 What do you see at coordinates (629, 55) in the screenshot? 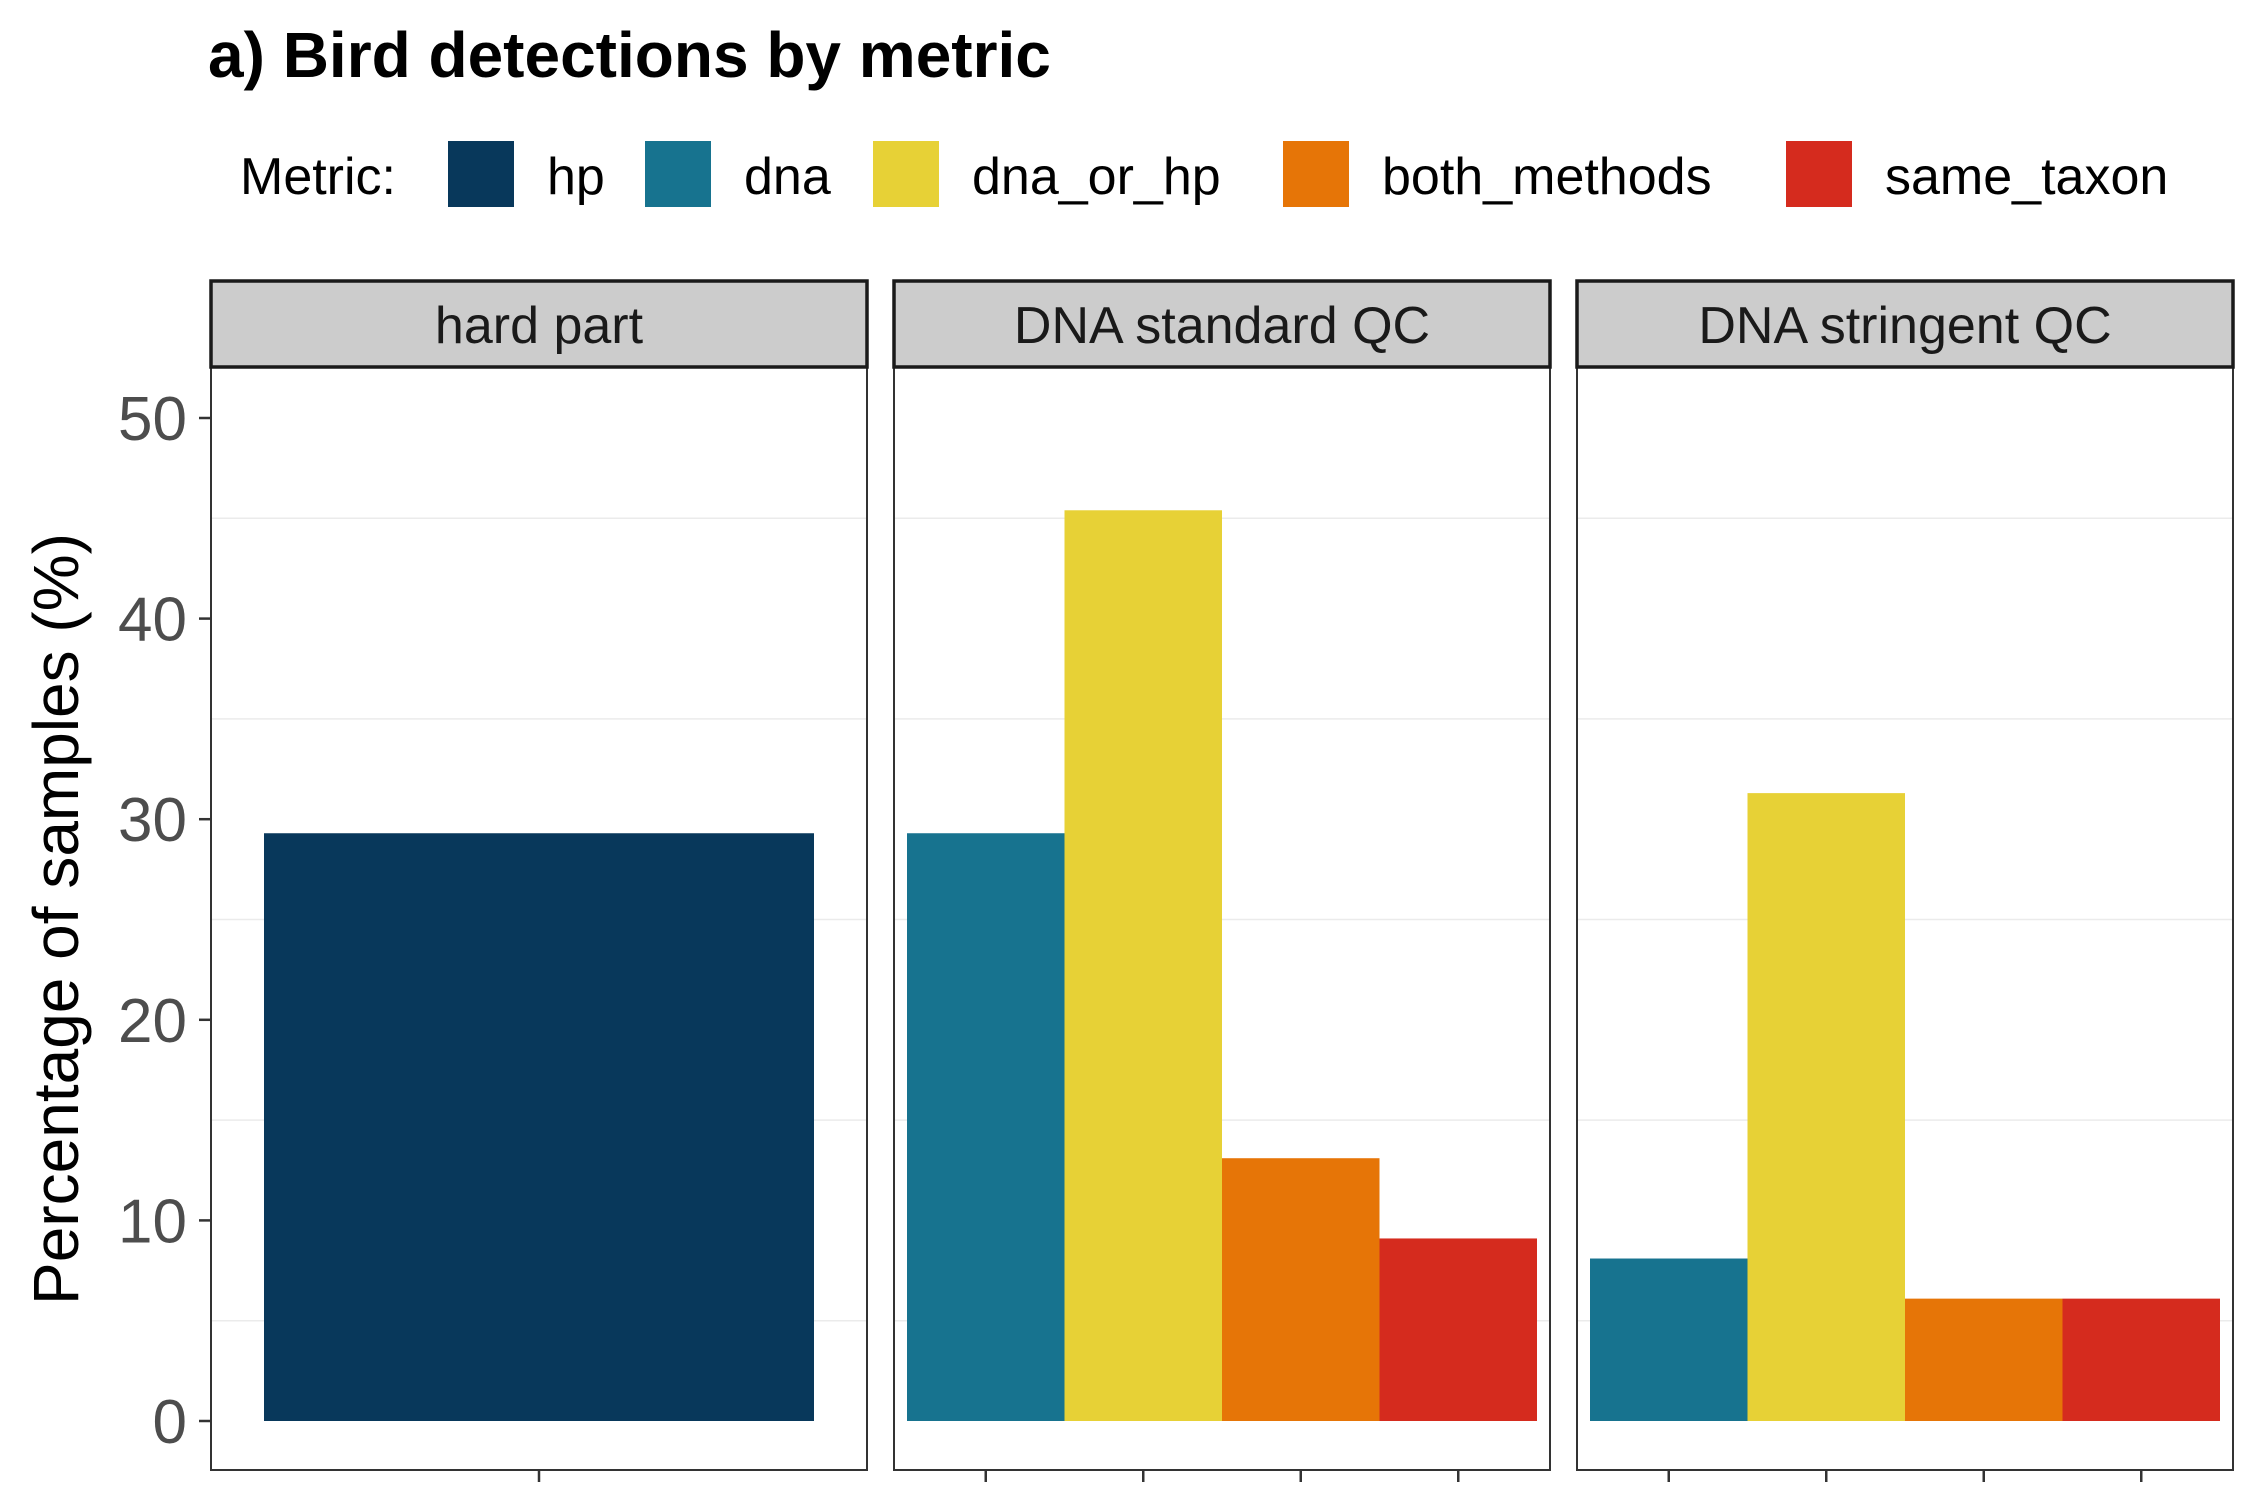
I see `chart-title: a) Bird detections by metric` at bounding box center [629, 55].